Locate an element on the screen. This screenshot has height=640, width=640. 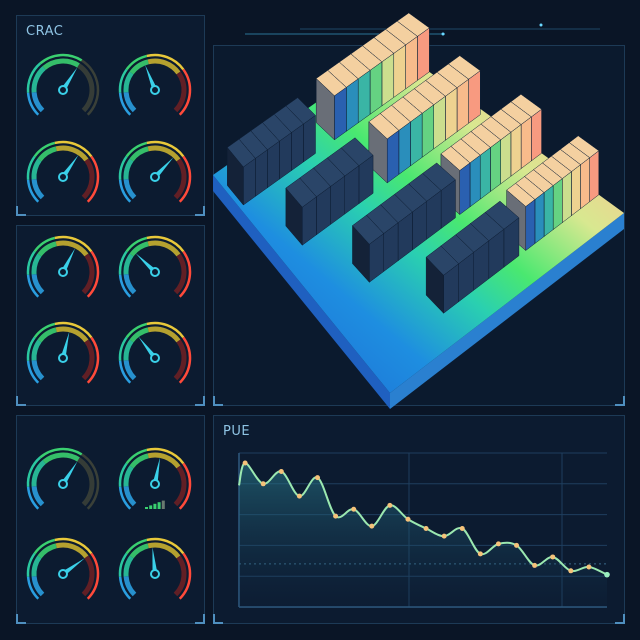
crac-panel-title: CRAC is located at coordinates (45, 31).